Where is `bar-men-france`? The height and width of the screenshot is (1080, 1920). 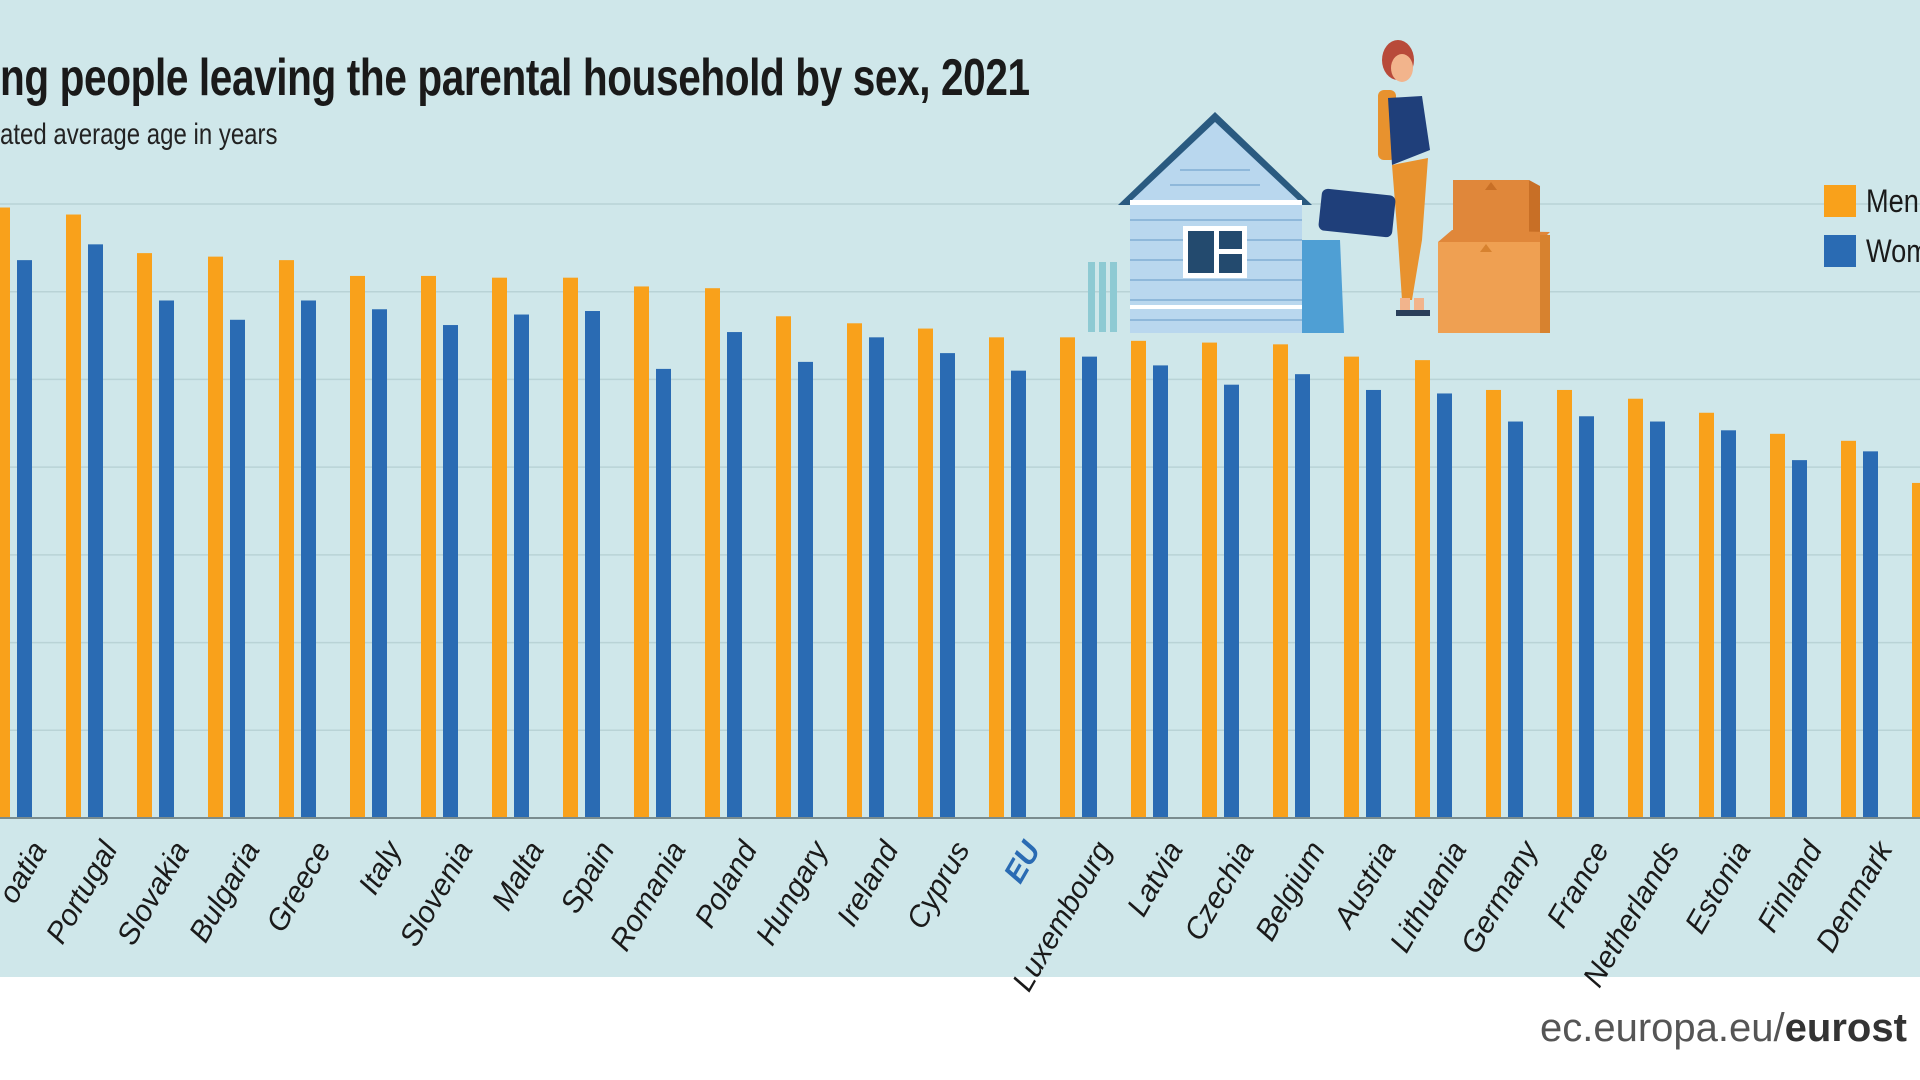 bar-men-france is located at coordinates (1564, 603).